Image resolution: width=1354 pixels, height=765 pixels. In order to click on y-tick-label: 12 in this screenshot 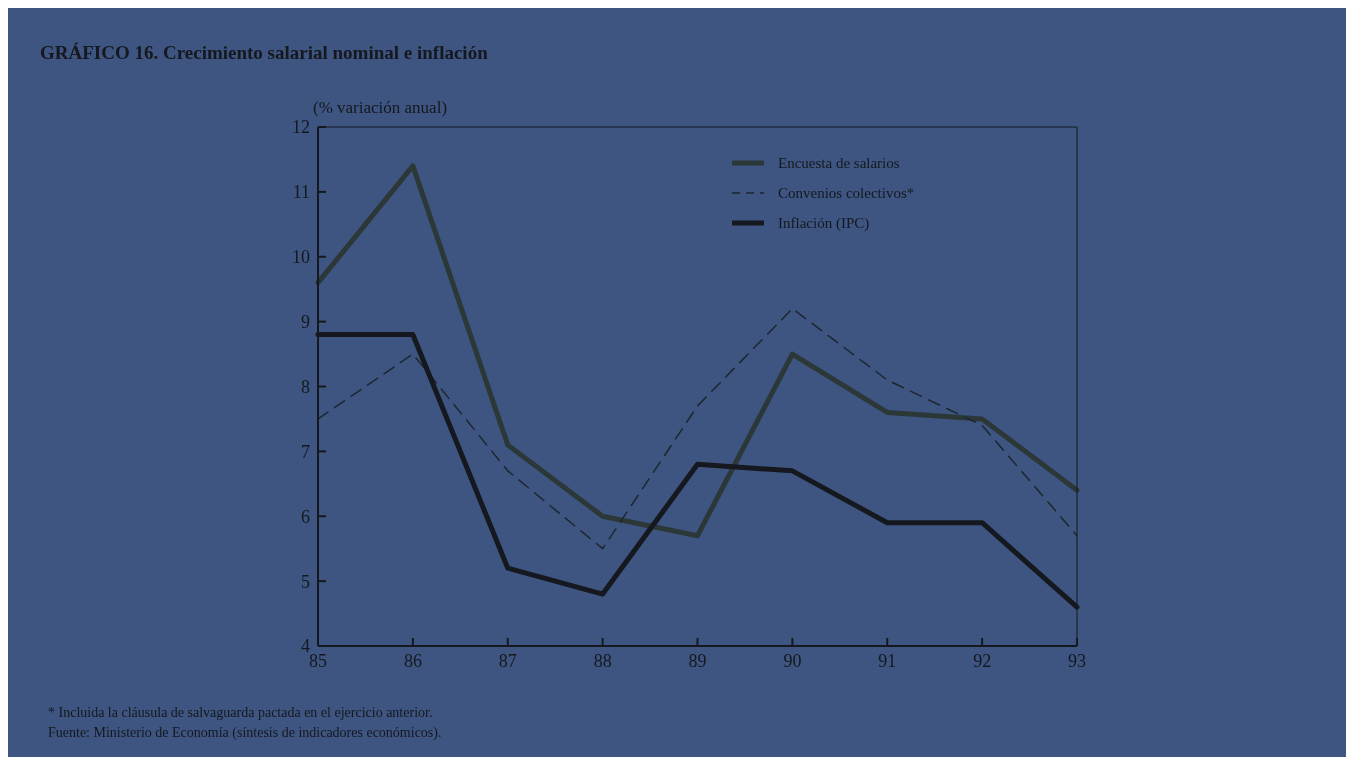, I will do `click(301, 127)`.